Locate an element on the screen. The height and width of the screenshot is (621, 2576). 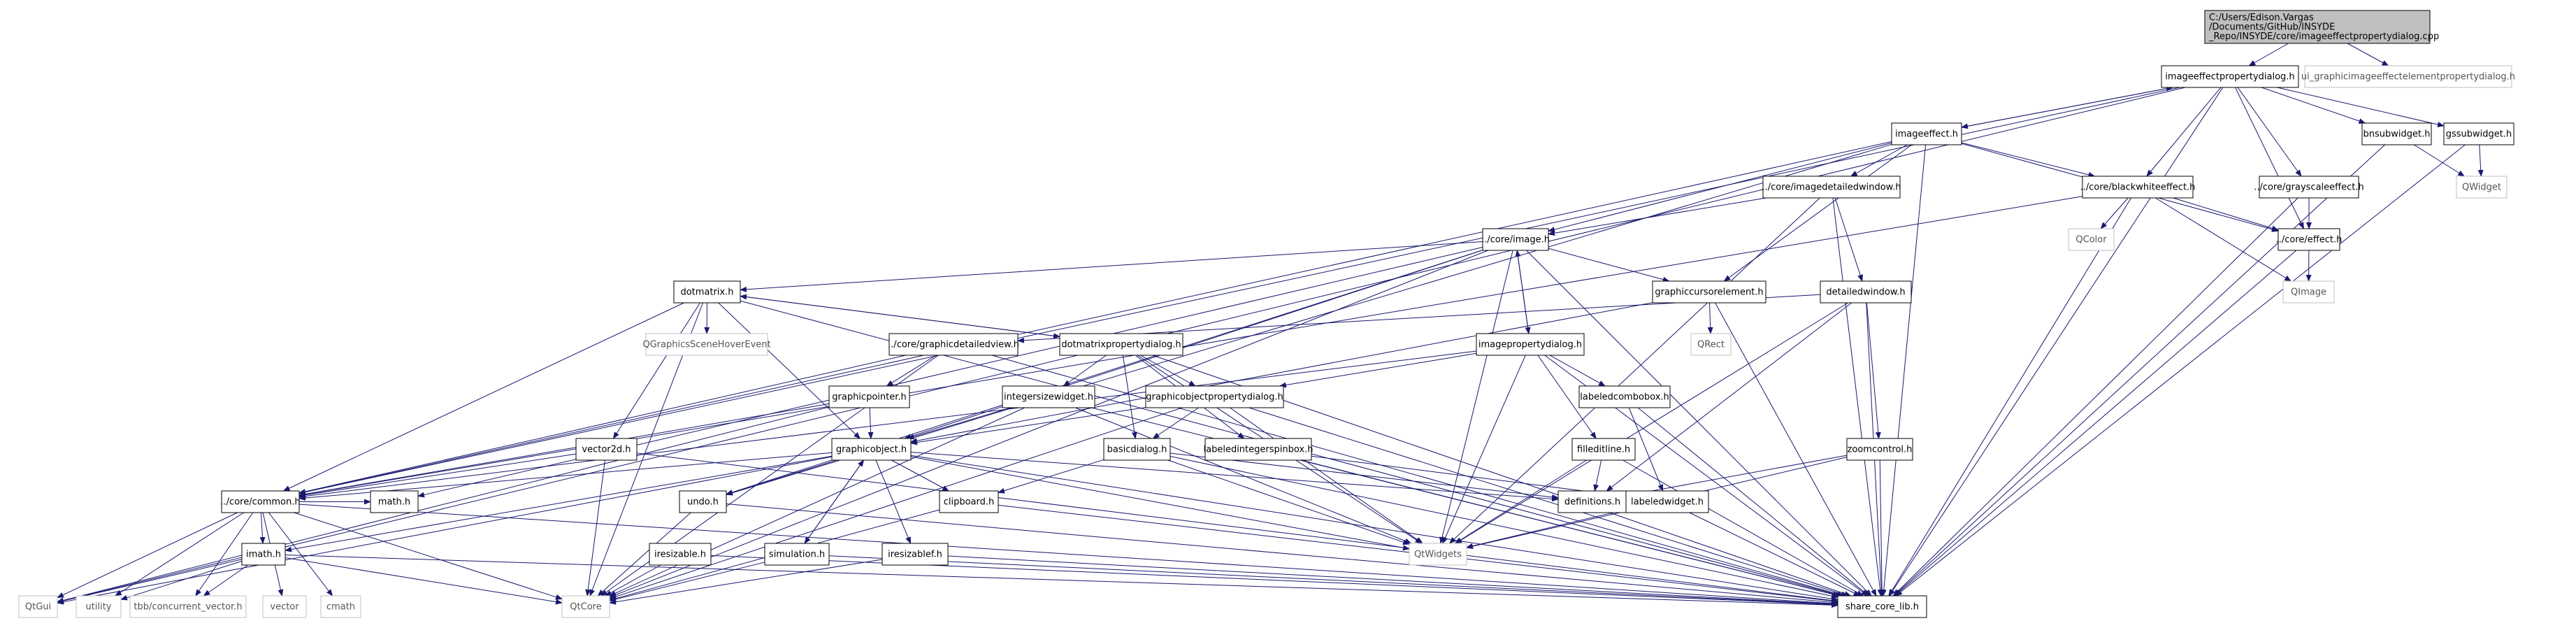
edge-imath_h-to-share_core_lib_h is located at coordinates (1062, 581).